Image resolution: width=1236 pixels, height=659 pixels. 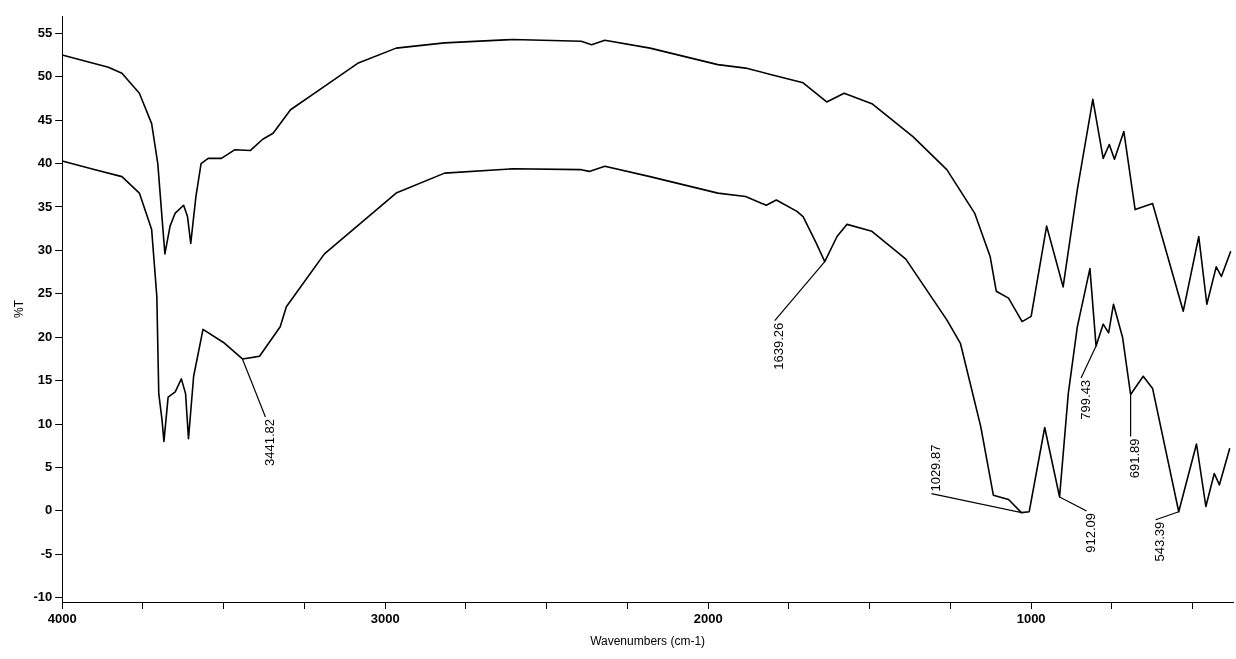 I want to click on annotation: 3441.82, so click(x=269, y=442).